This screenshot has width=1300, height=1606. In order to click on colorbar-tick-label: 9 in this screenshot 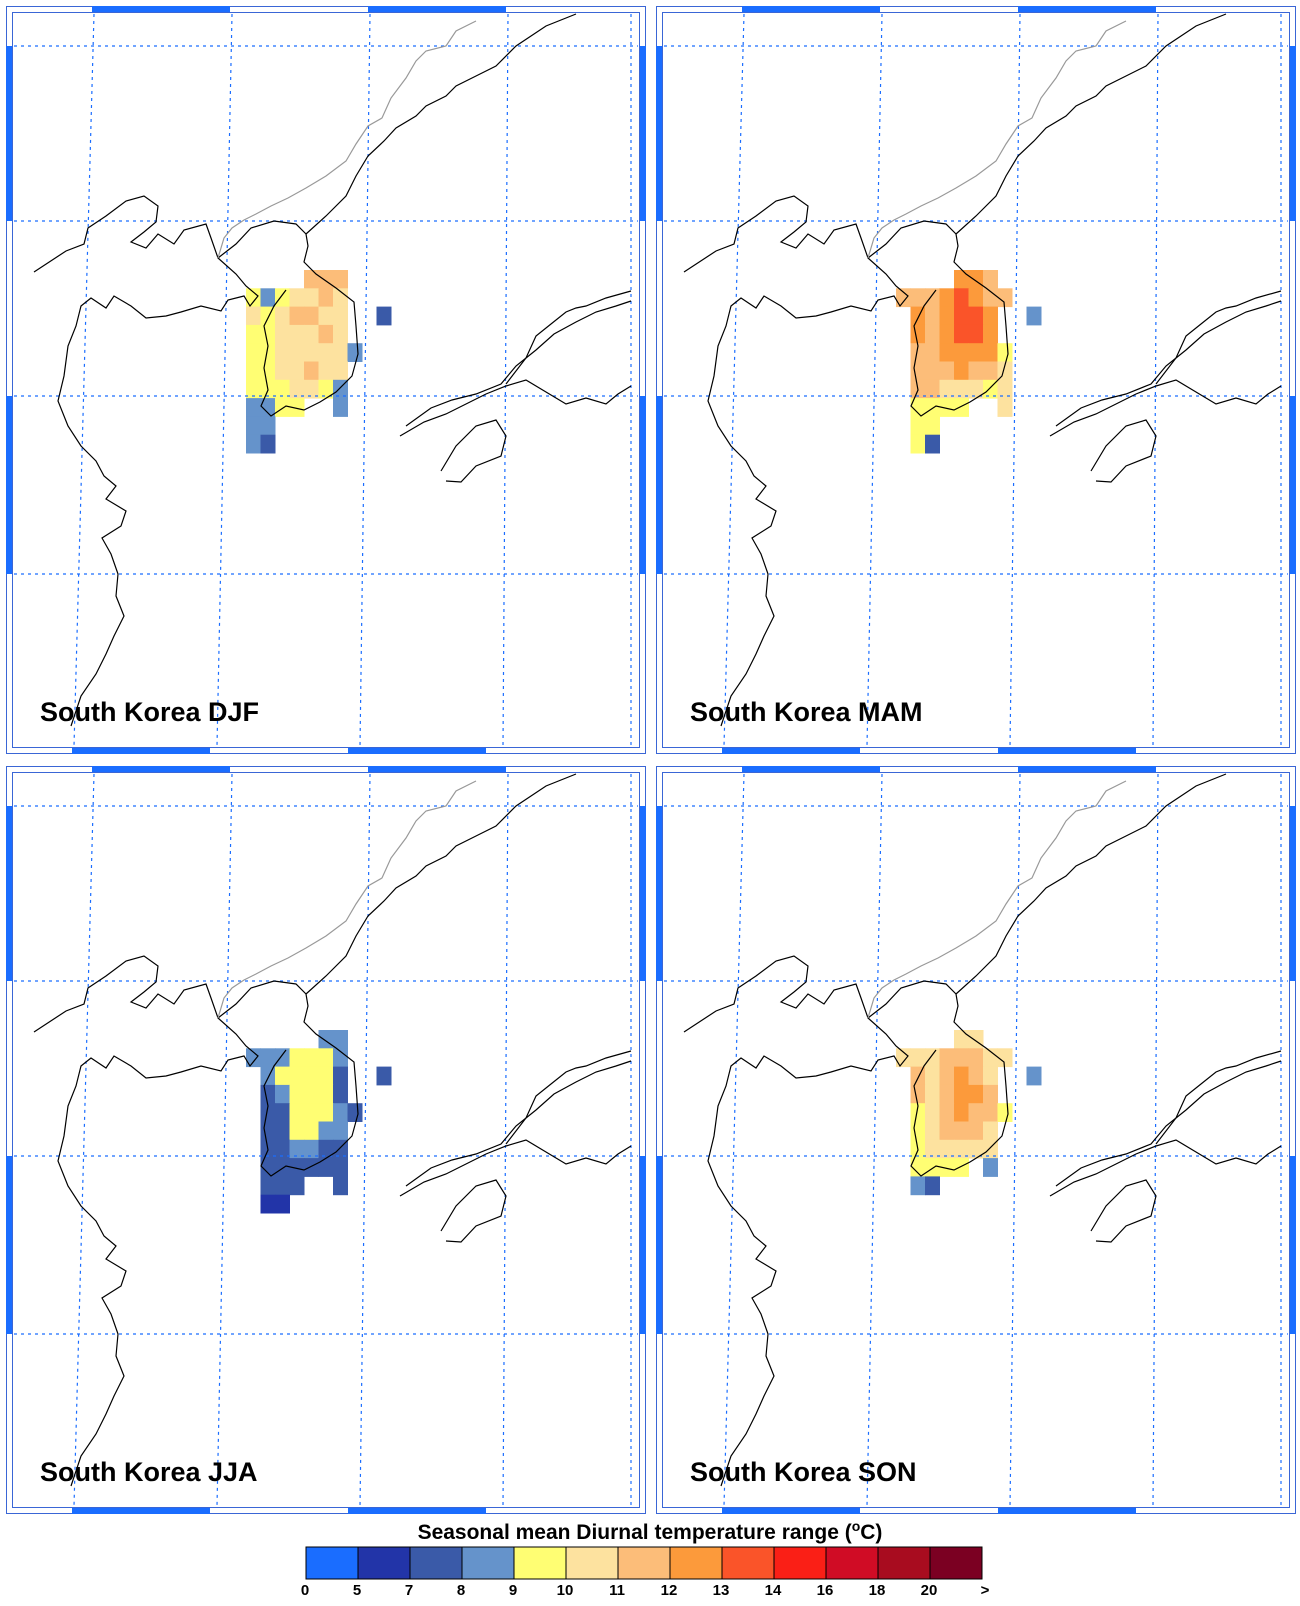, I will do `click(513, 1590)`.